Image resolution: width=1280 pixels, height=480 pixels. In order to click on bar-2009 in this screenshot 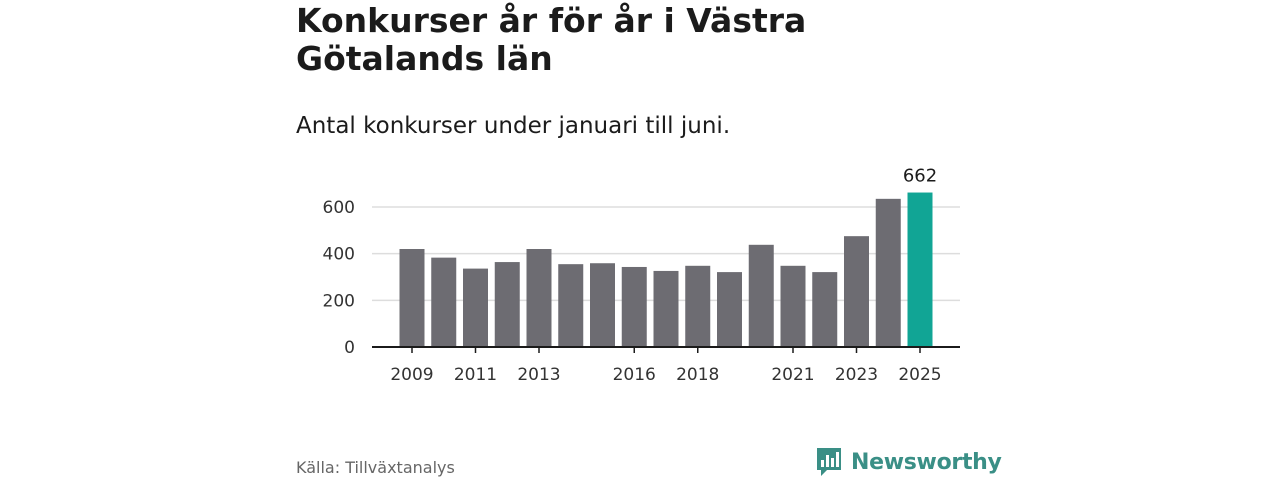, I will do `click(412, 298)`.